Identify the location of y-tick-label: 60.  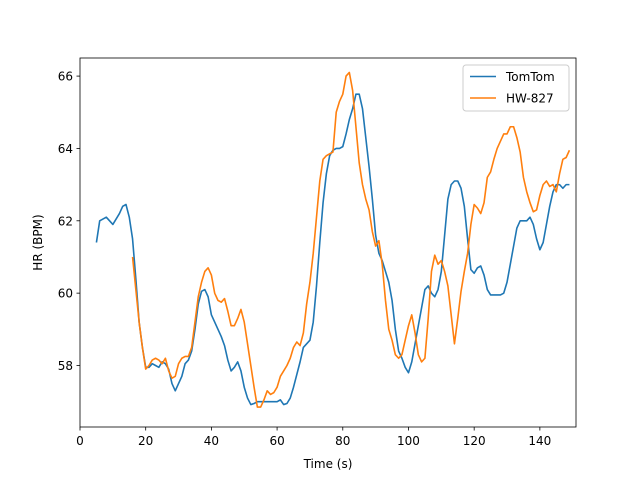
(65, 294).